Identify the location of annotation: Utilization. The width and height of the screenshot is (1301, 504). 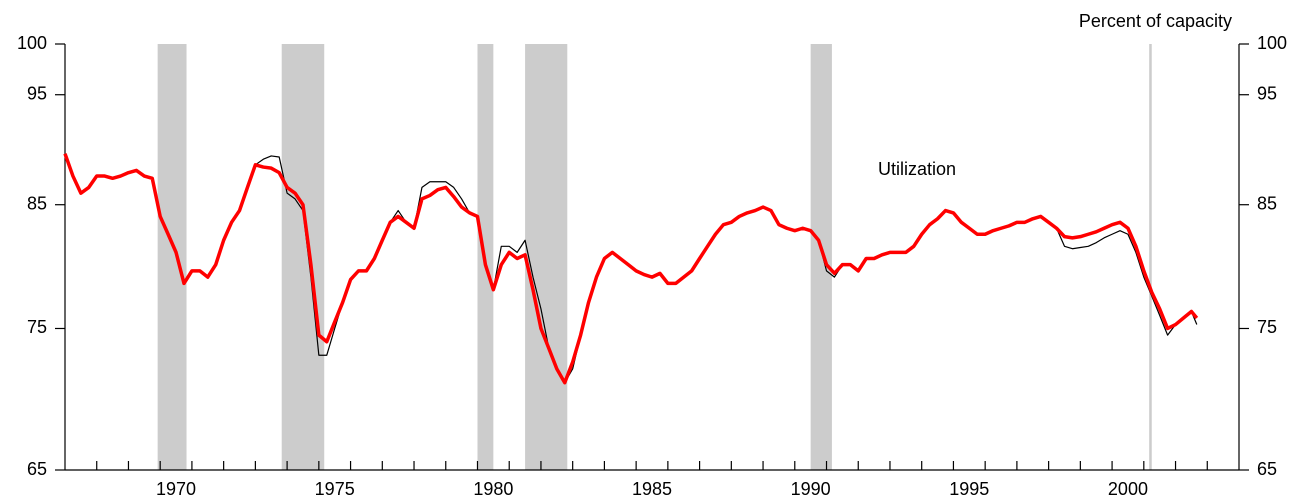
(917, 169).